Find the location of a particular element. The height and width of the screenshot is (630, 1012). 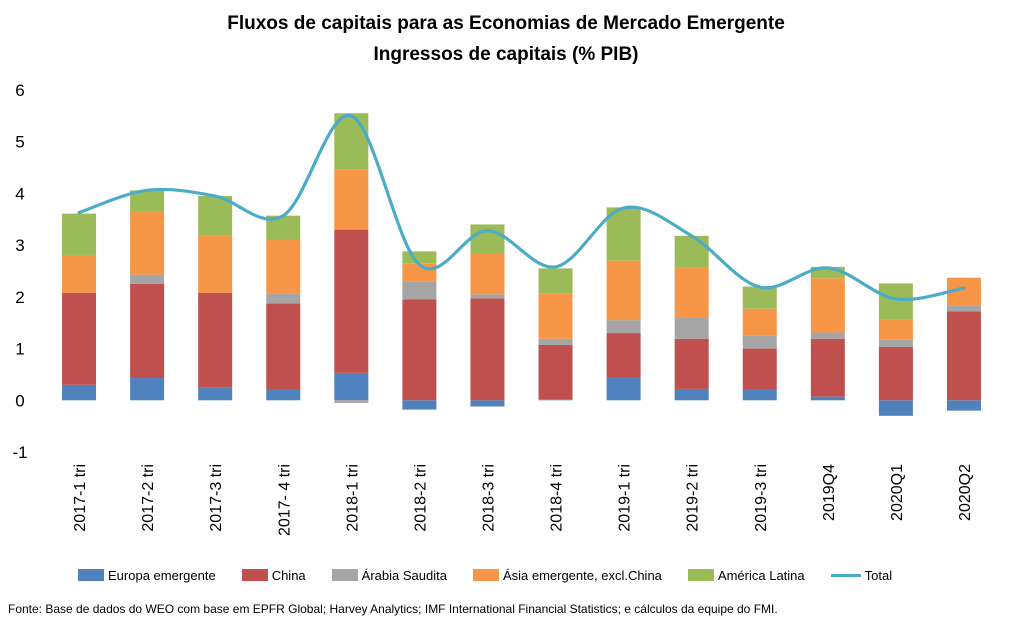

legend-swatch-total is located at coordinates (845, 575).